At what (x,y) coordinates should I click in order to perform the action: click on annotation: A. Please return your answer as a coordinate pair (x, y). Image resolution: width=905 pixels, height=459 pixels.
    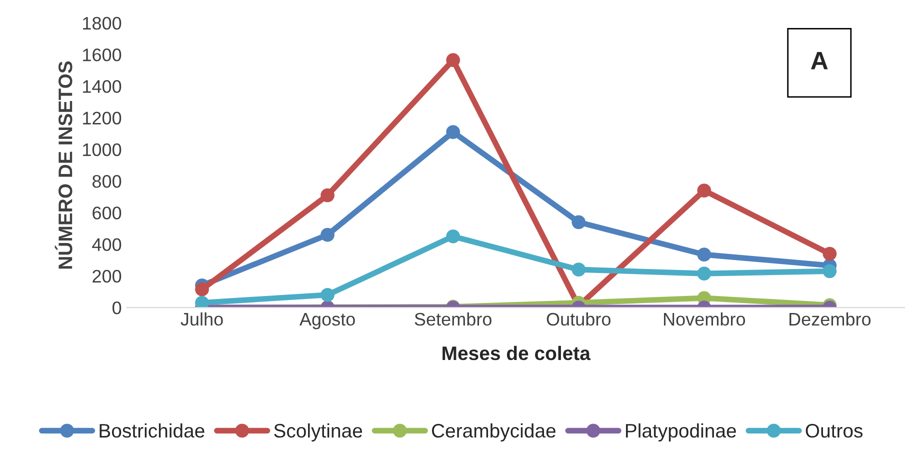
    Looking at the image, I should click on (819, 61).